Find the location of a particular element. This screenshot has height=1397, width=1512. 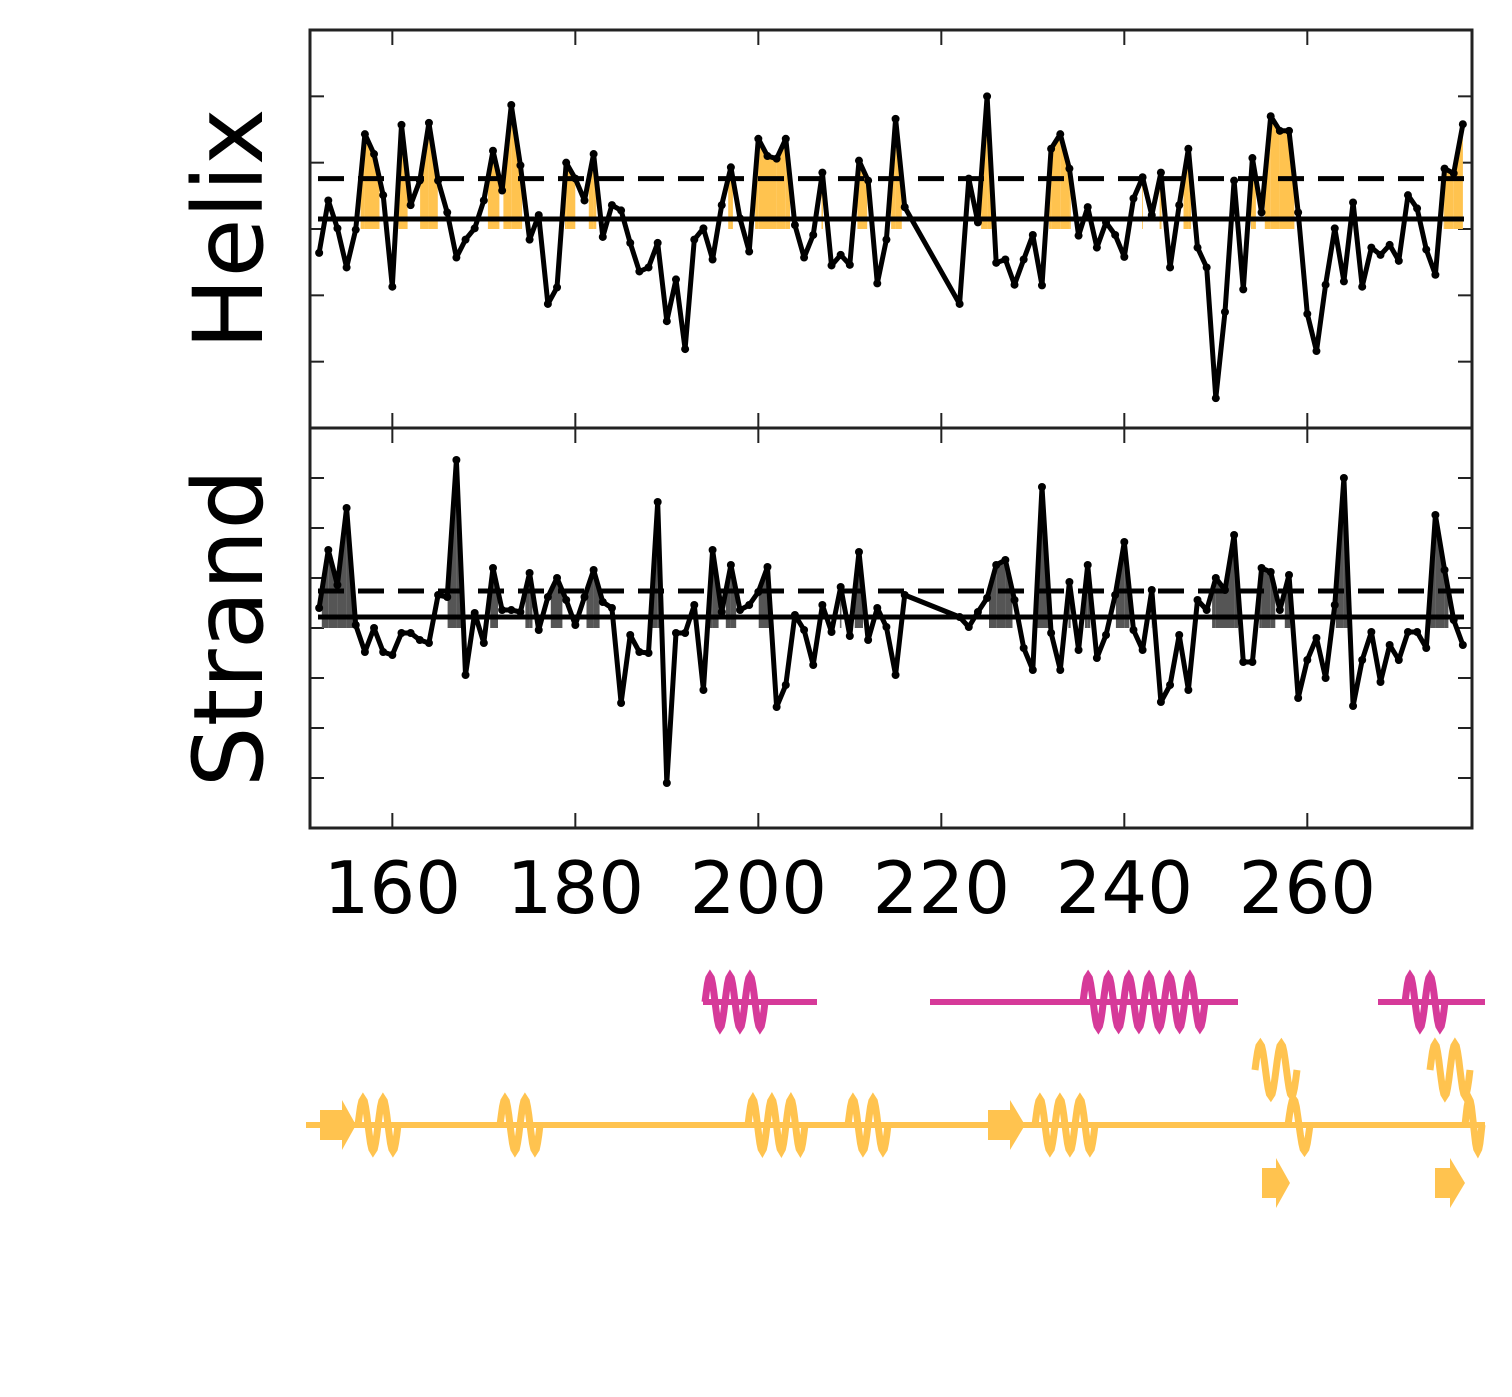

ss-strand-arrow is located at coordinates (1450, 1183).